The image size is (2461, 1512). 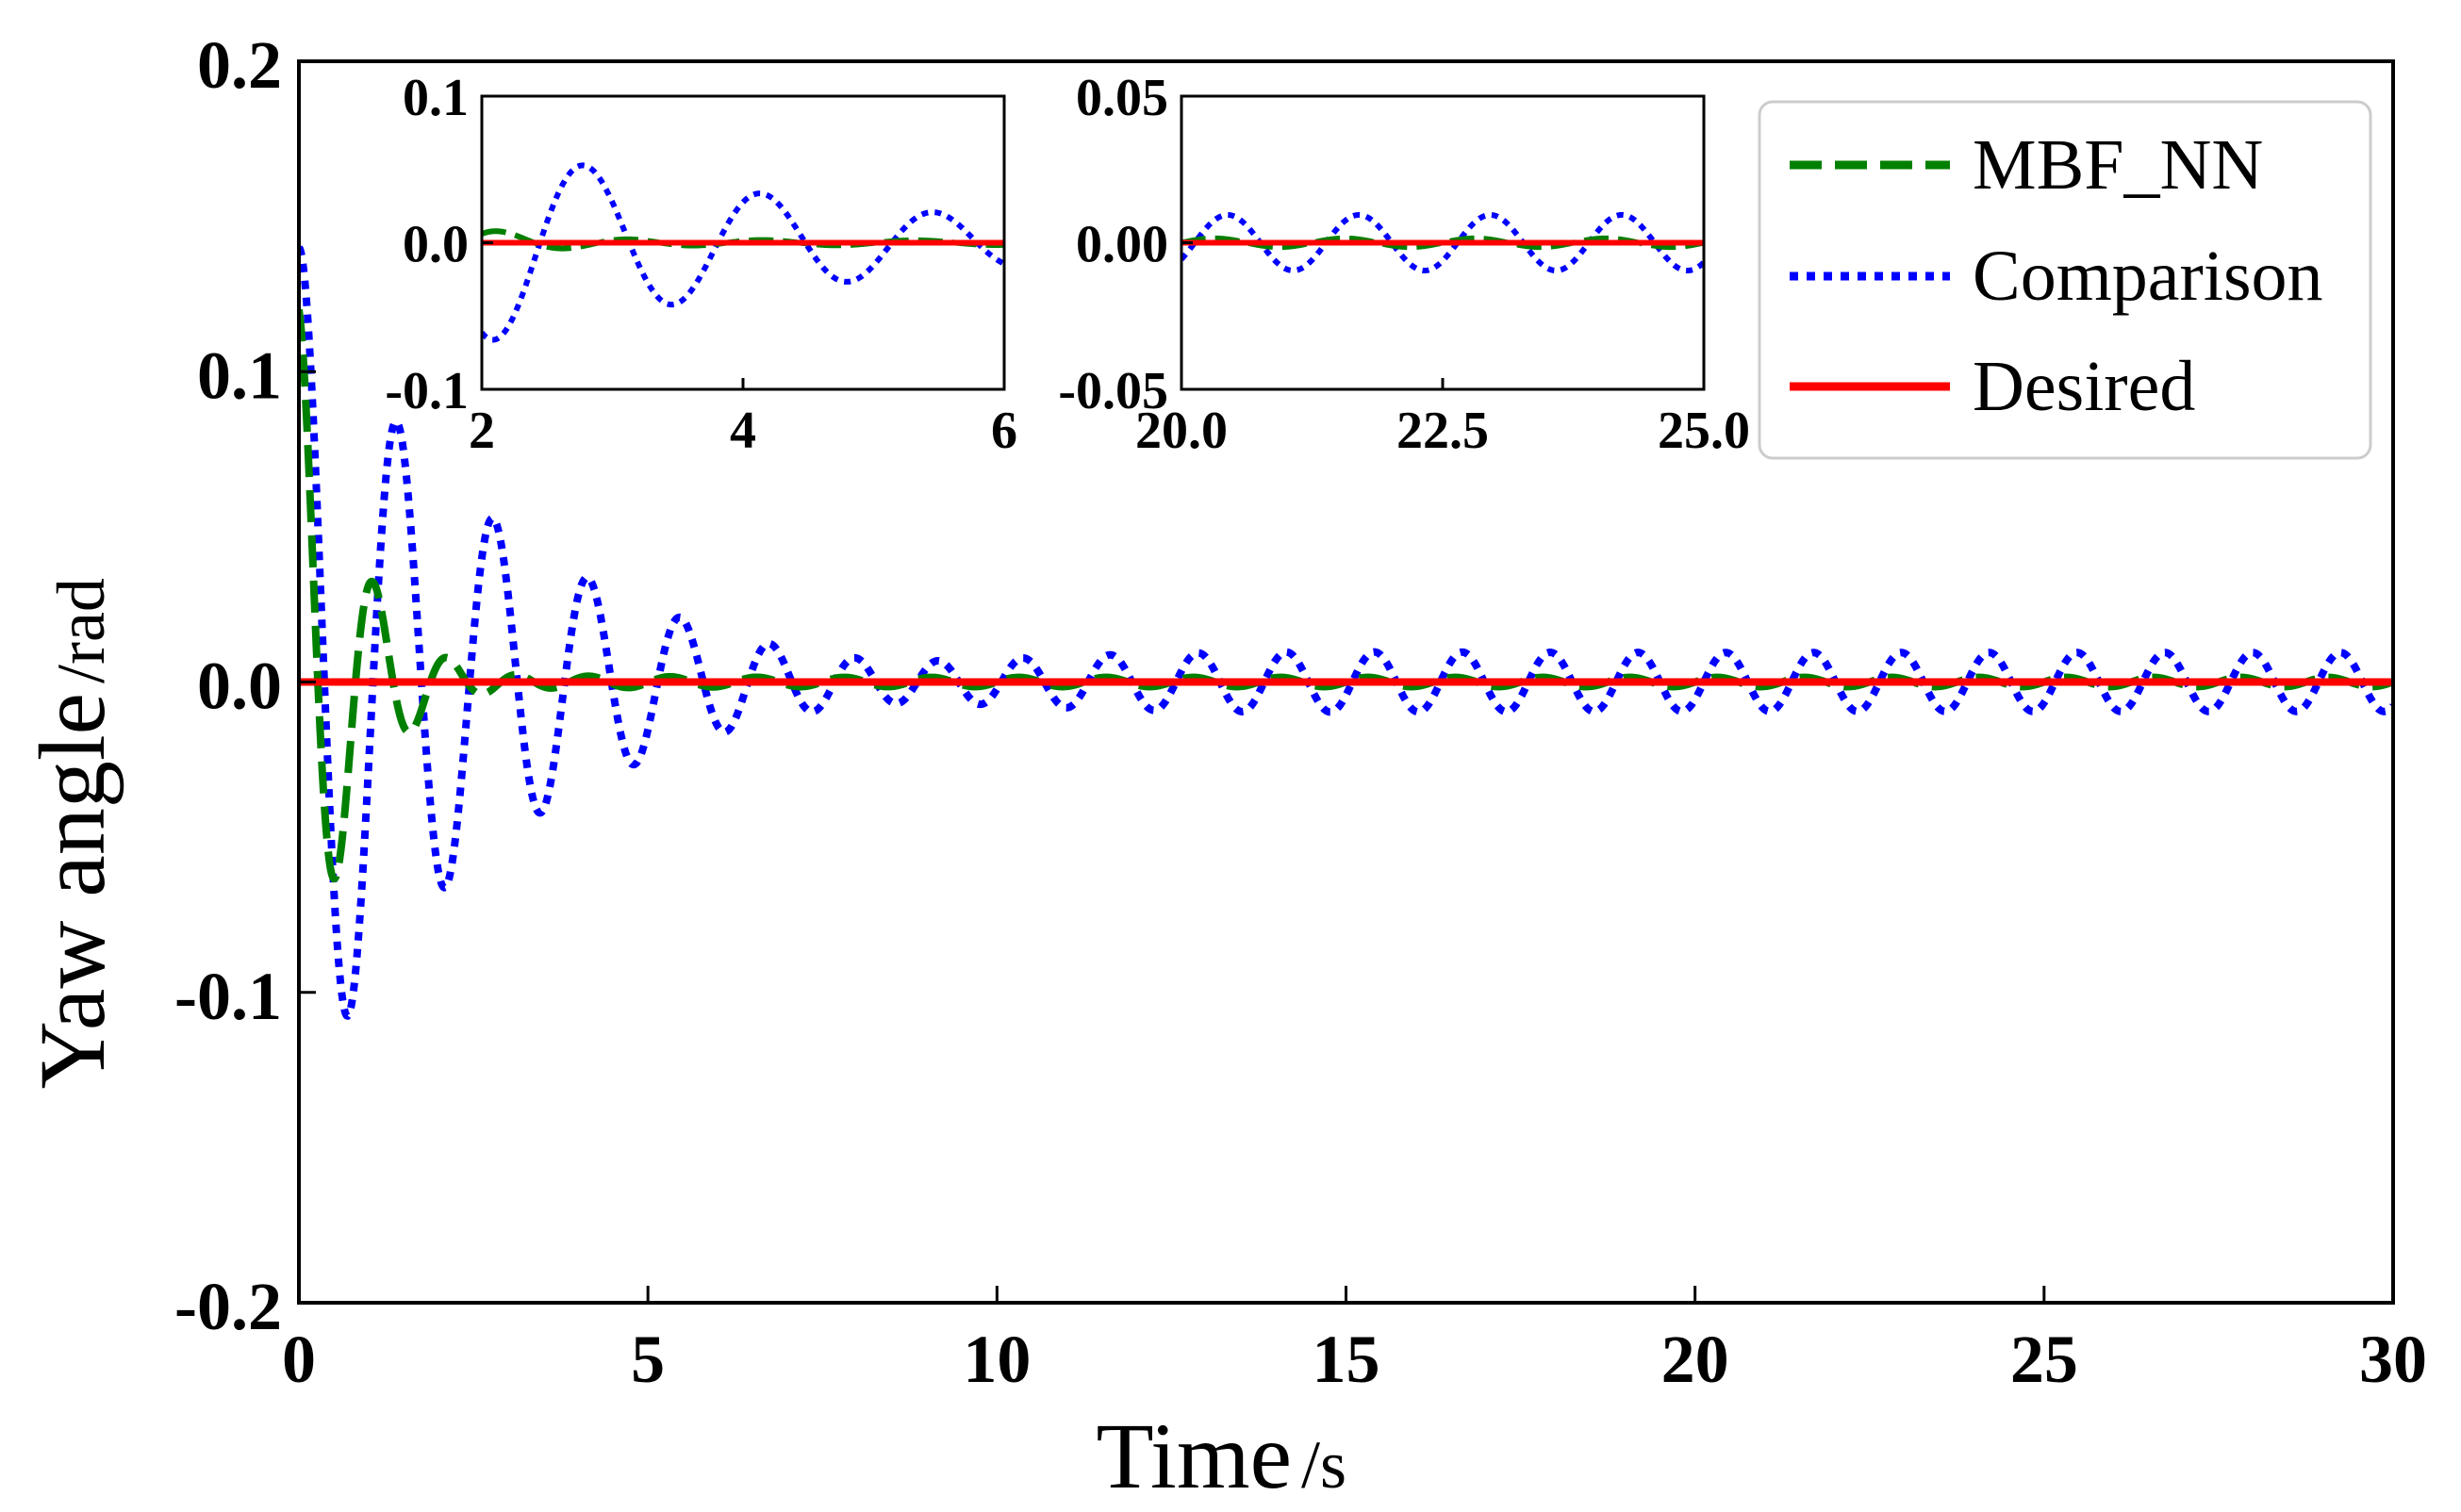 What do you see at coordinates (1442, 431) in the screenshot?
I see `inset2-xtick-label: 22.5` at bounding box center [1442, 431].